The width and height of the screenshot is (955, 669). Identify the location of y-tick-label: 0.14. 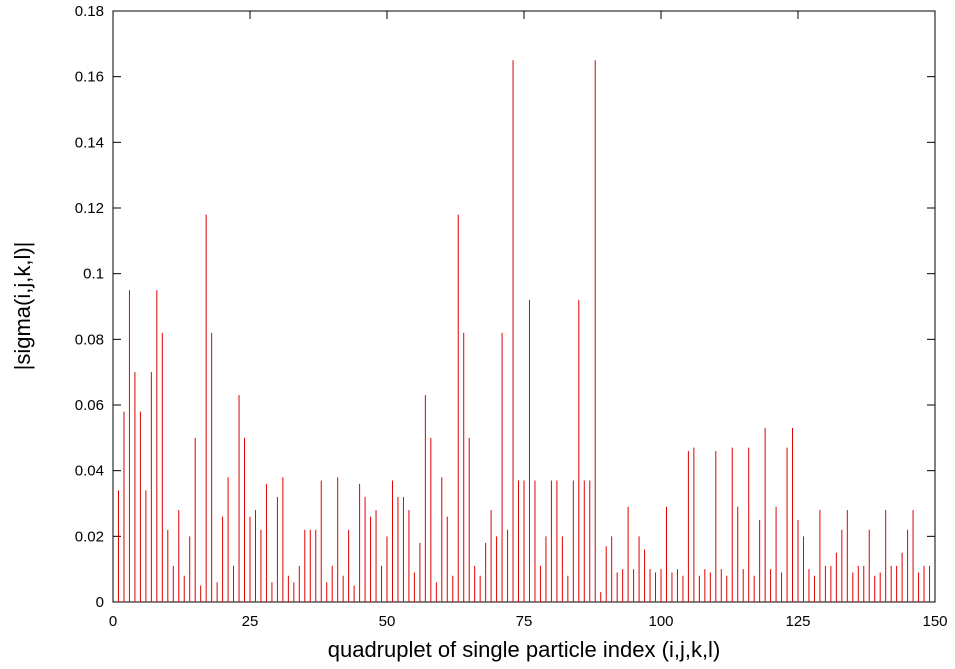
(89, 142).